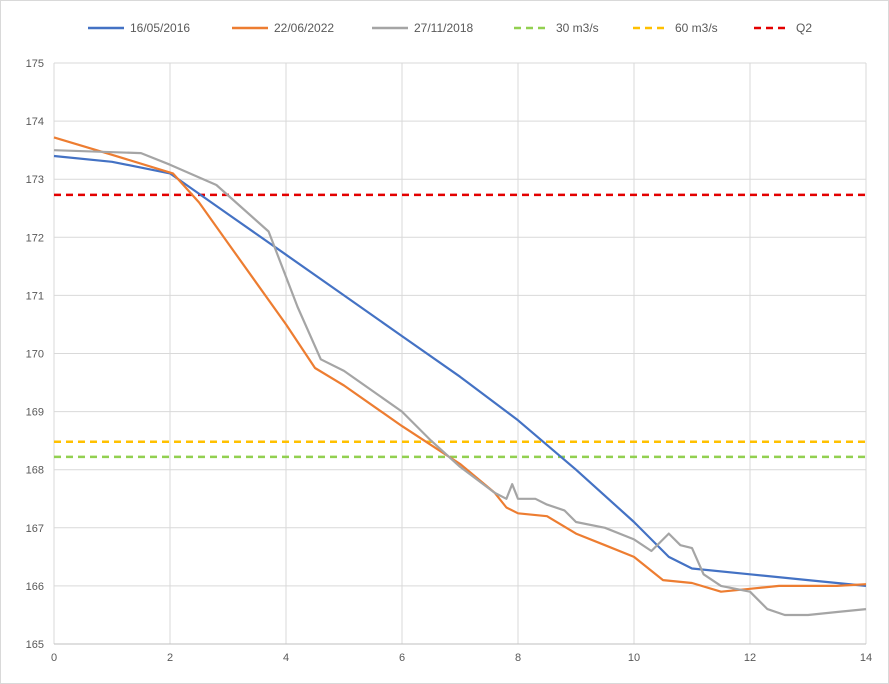  I want to click on y-tick-label: 165, so click(35, 645).